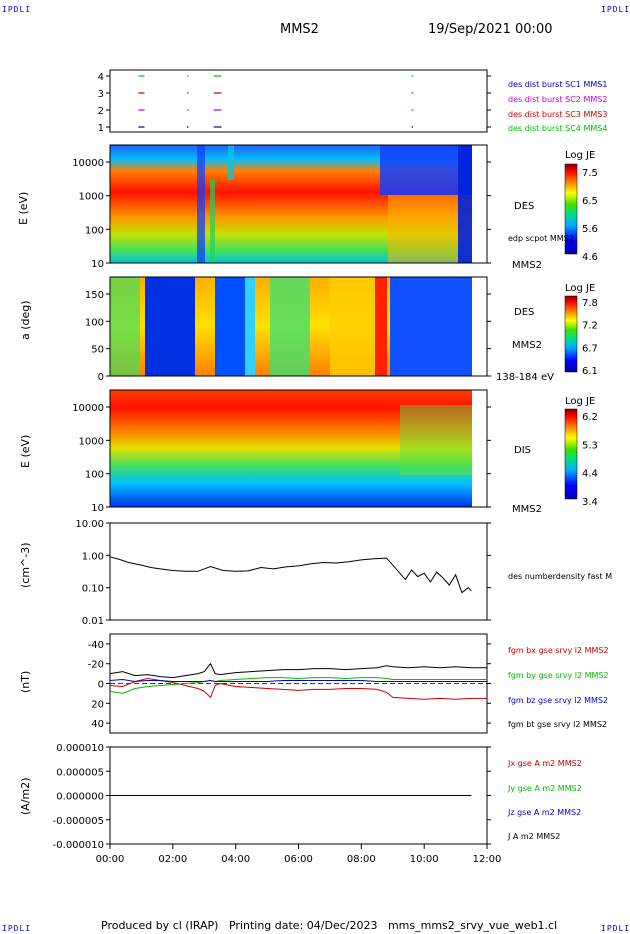  I want to click on des-energy-ylabel: E (eV), so click(23, 208).